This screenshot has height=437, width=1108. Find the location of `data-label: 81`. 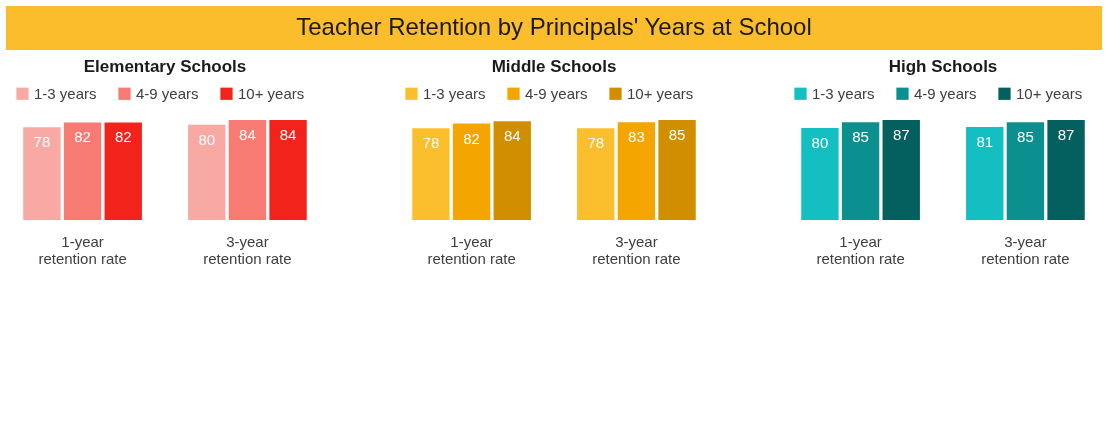

data-label: 81 is located at coordinates (985, 141).